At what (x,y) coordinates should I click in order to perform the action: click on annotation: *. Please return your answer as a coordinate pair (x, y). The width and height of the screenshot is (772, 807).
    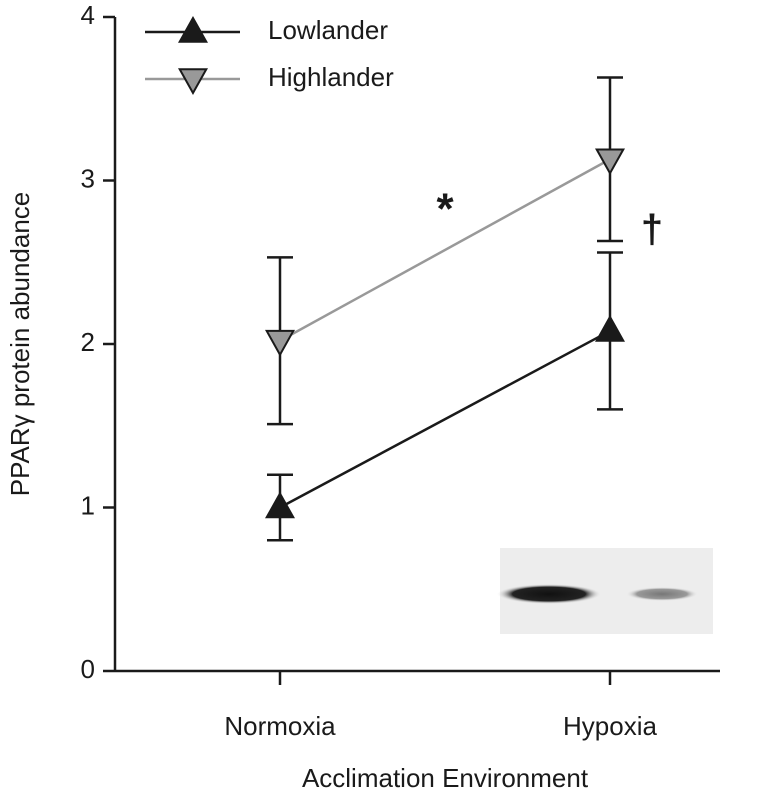
    Looking at the image, I should click on (445, 209).